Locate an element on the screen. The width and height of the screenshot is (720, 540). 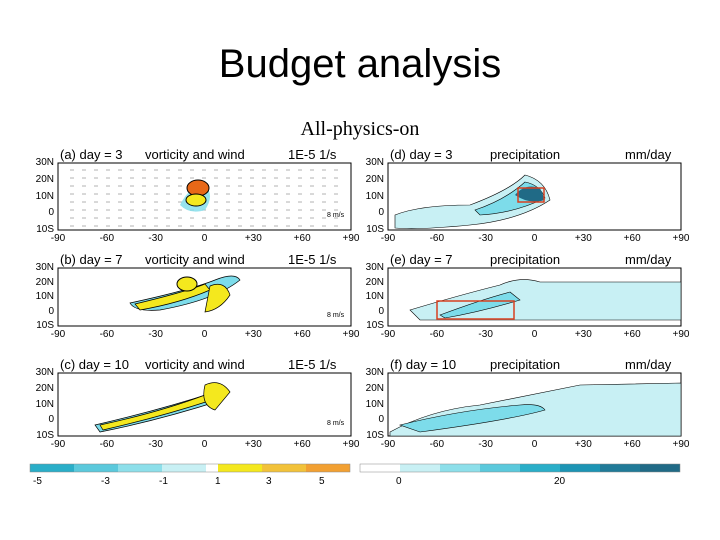
panel-a-field: vorticity and wind is located at coordinates (195, 154).